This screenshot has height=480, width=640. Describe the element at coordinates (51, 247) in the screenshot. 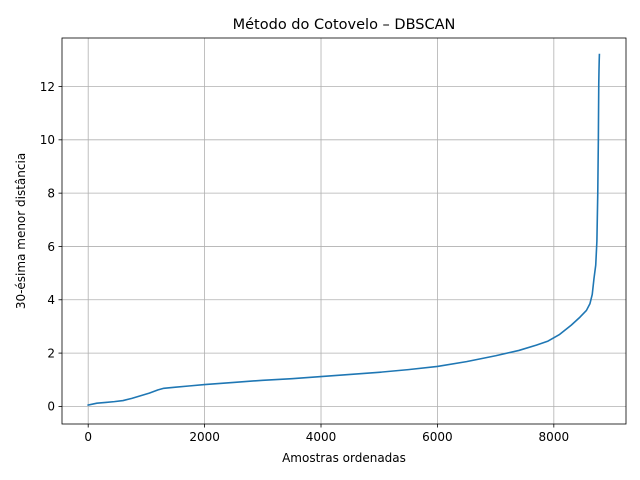

I see `y-tick-label: 6` at that location.